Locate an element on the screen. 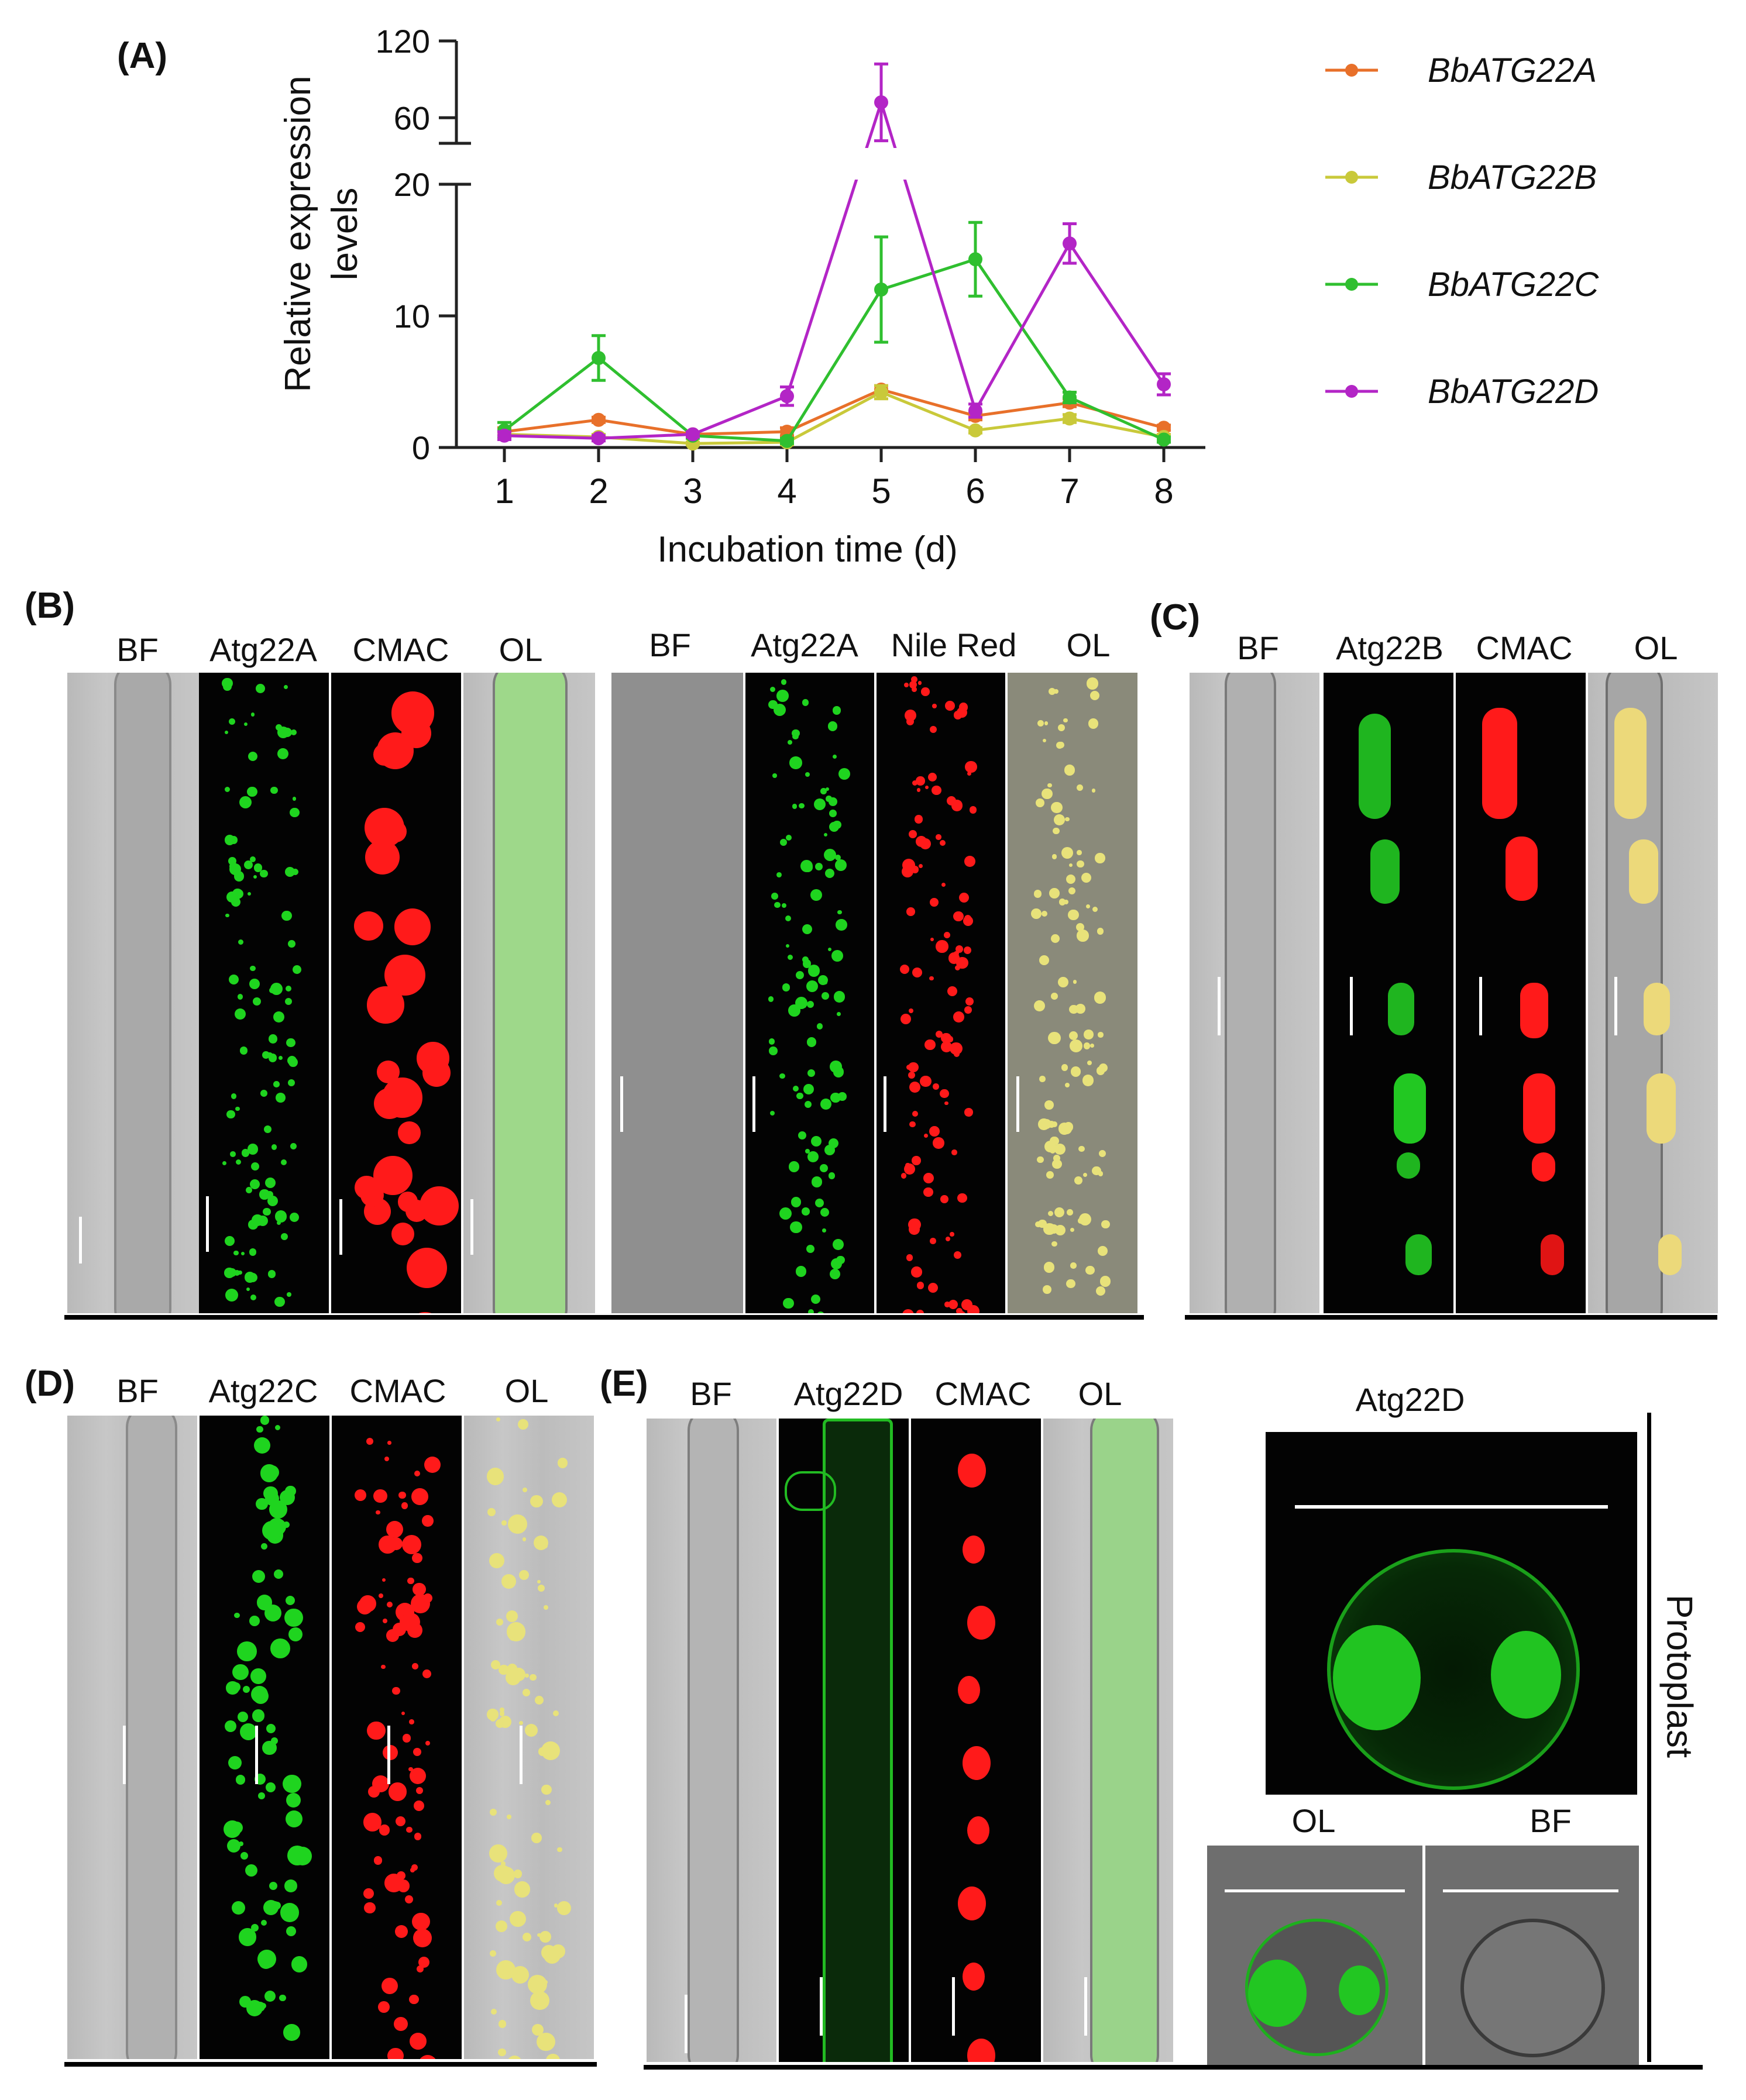 This screenshot has width=1746, height=2100. b2-bf-image is located at coordinates (677, 993).